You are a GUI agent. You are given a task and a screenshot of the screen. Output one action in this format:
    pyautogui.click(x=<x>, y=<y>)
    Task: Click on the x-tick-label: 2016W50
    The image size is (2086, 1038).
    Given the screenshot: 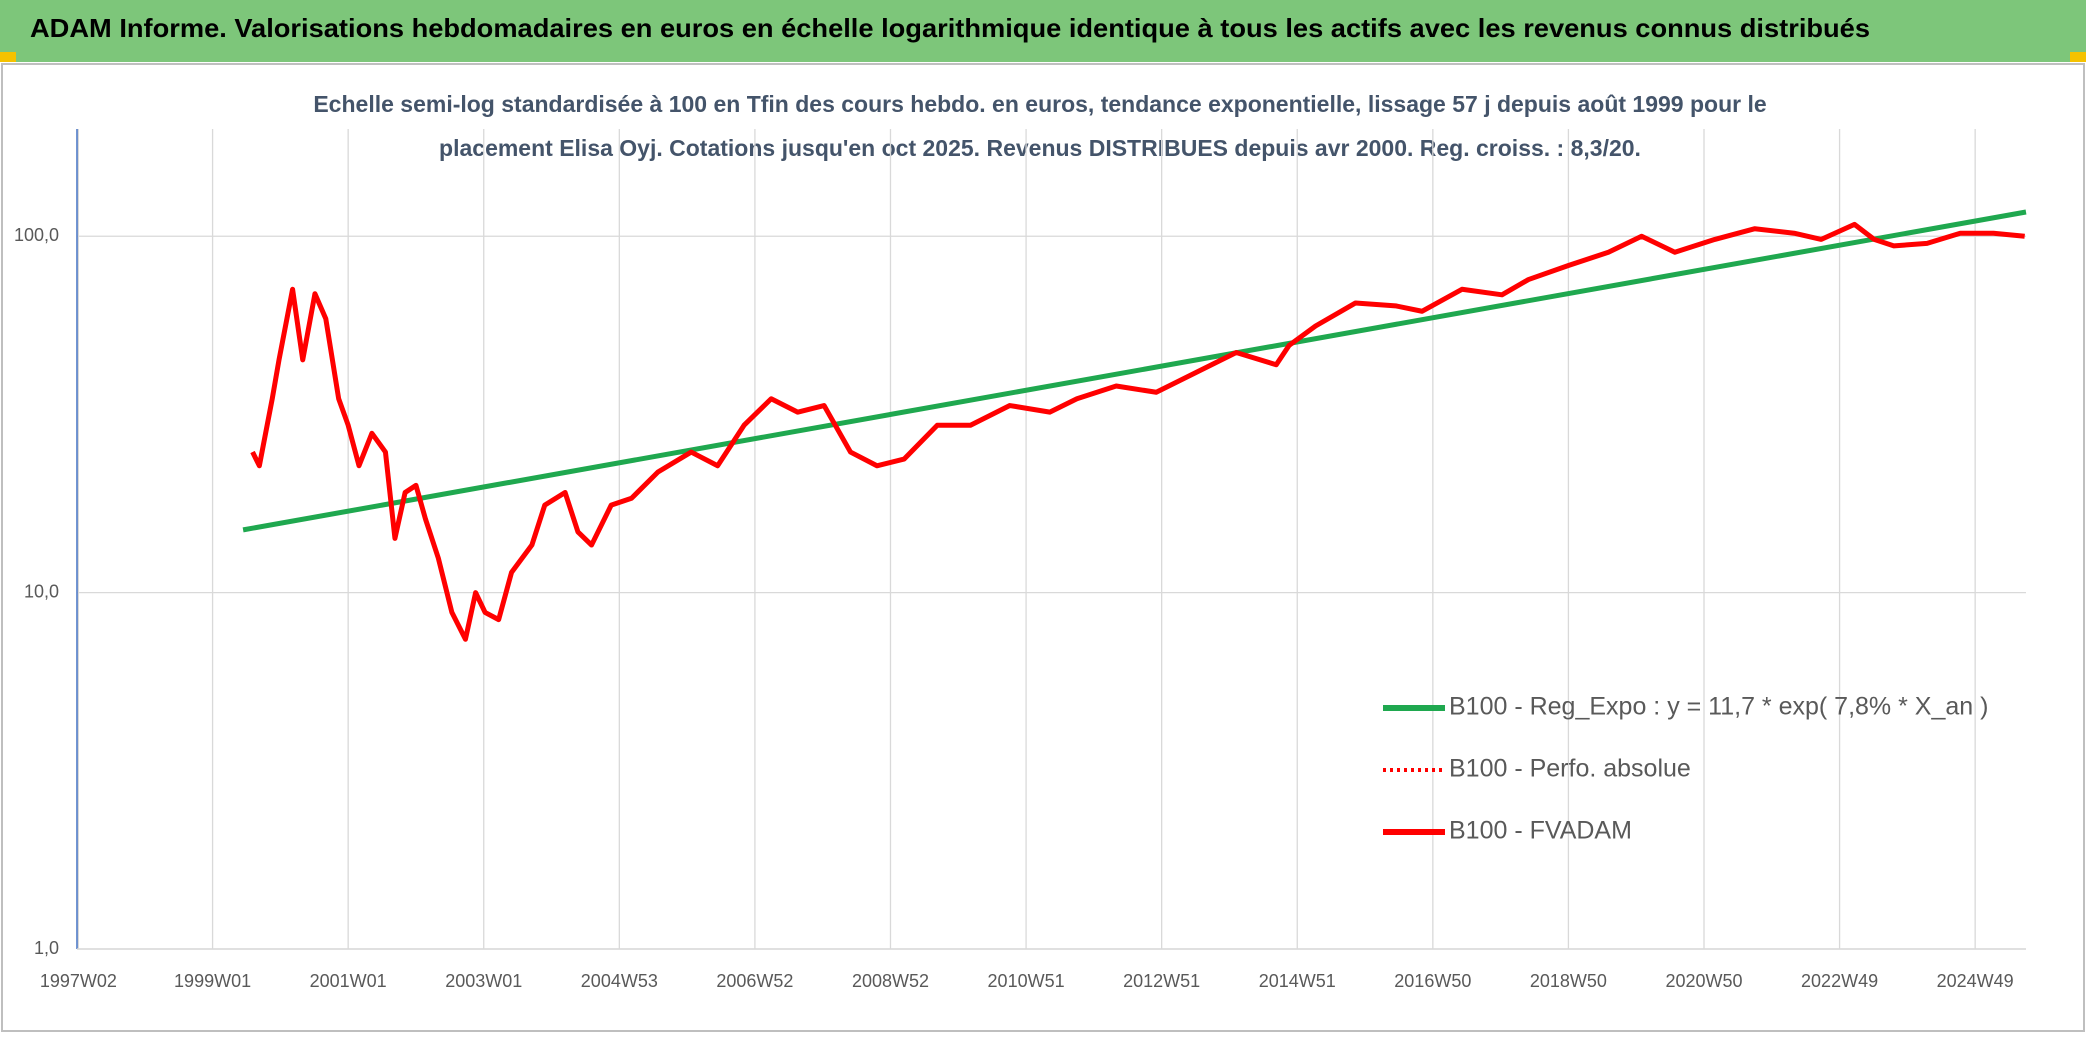 What is the action you would take?
    pyautogui.click(x=1432, y=981)
    